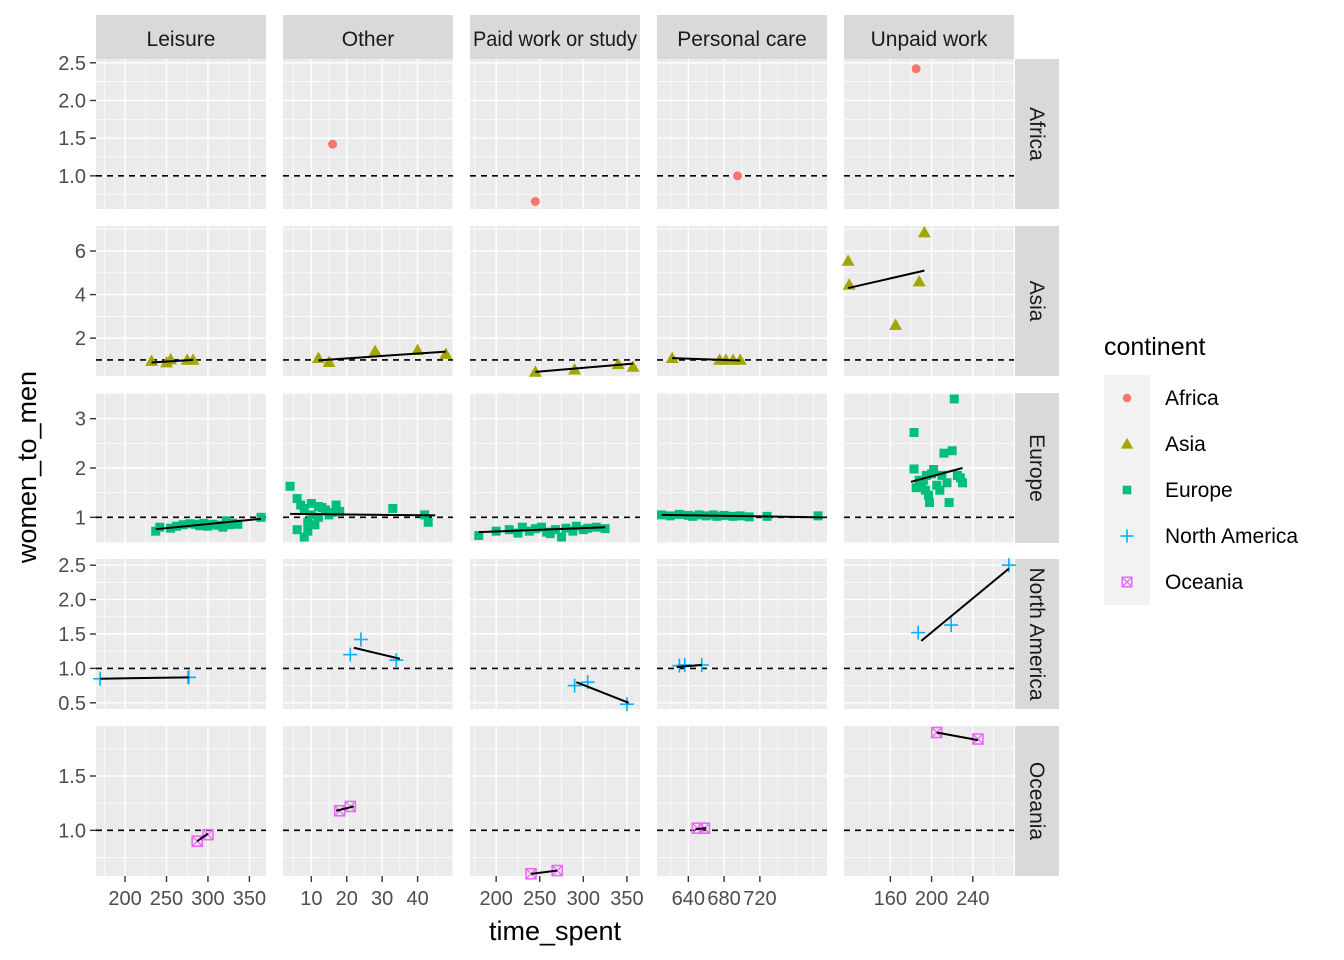 The width and height of the screenshot is (1344, 960). I want to click on y-tick-label: 0.5, so click(72, 704).